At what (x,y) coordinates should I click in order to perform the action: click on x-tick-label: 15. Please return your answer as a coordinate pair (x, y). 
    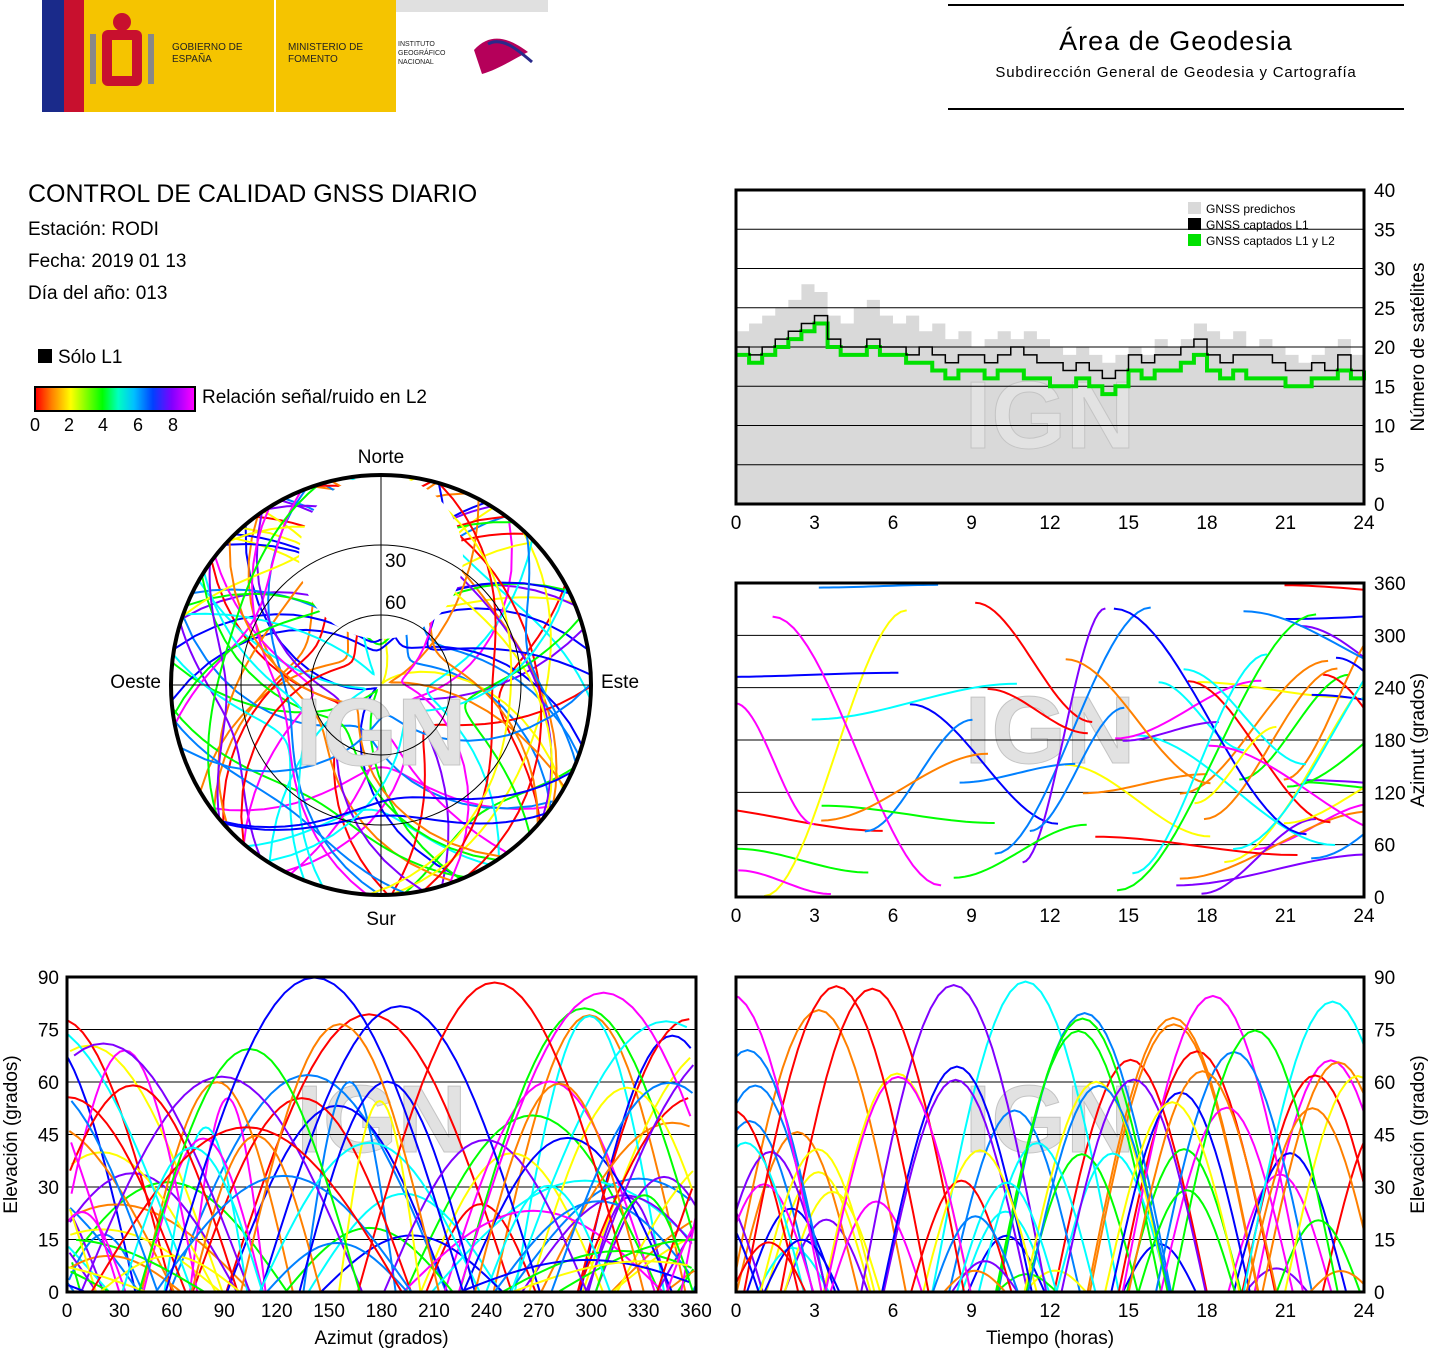
    Looking at the image, I should click on (1128, 523).